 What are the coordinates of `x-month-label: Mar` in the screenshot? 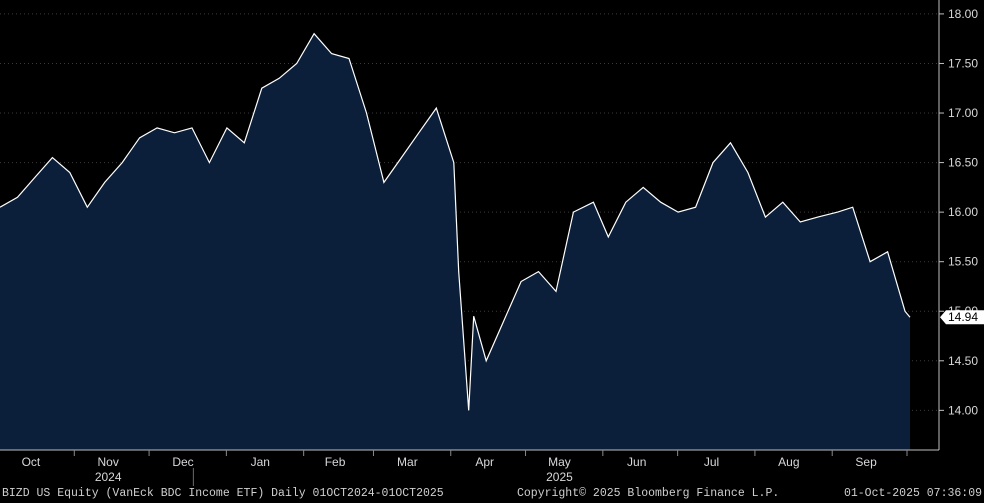 It's located at (407, 462).